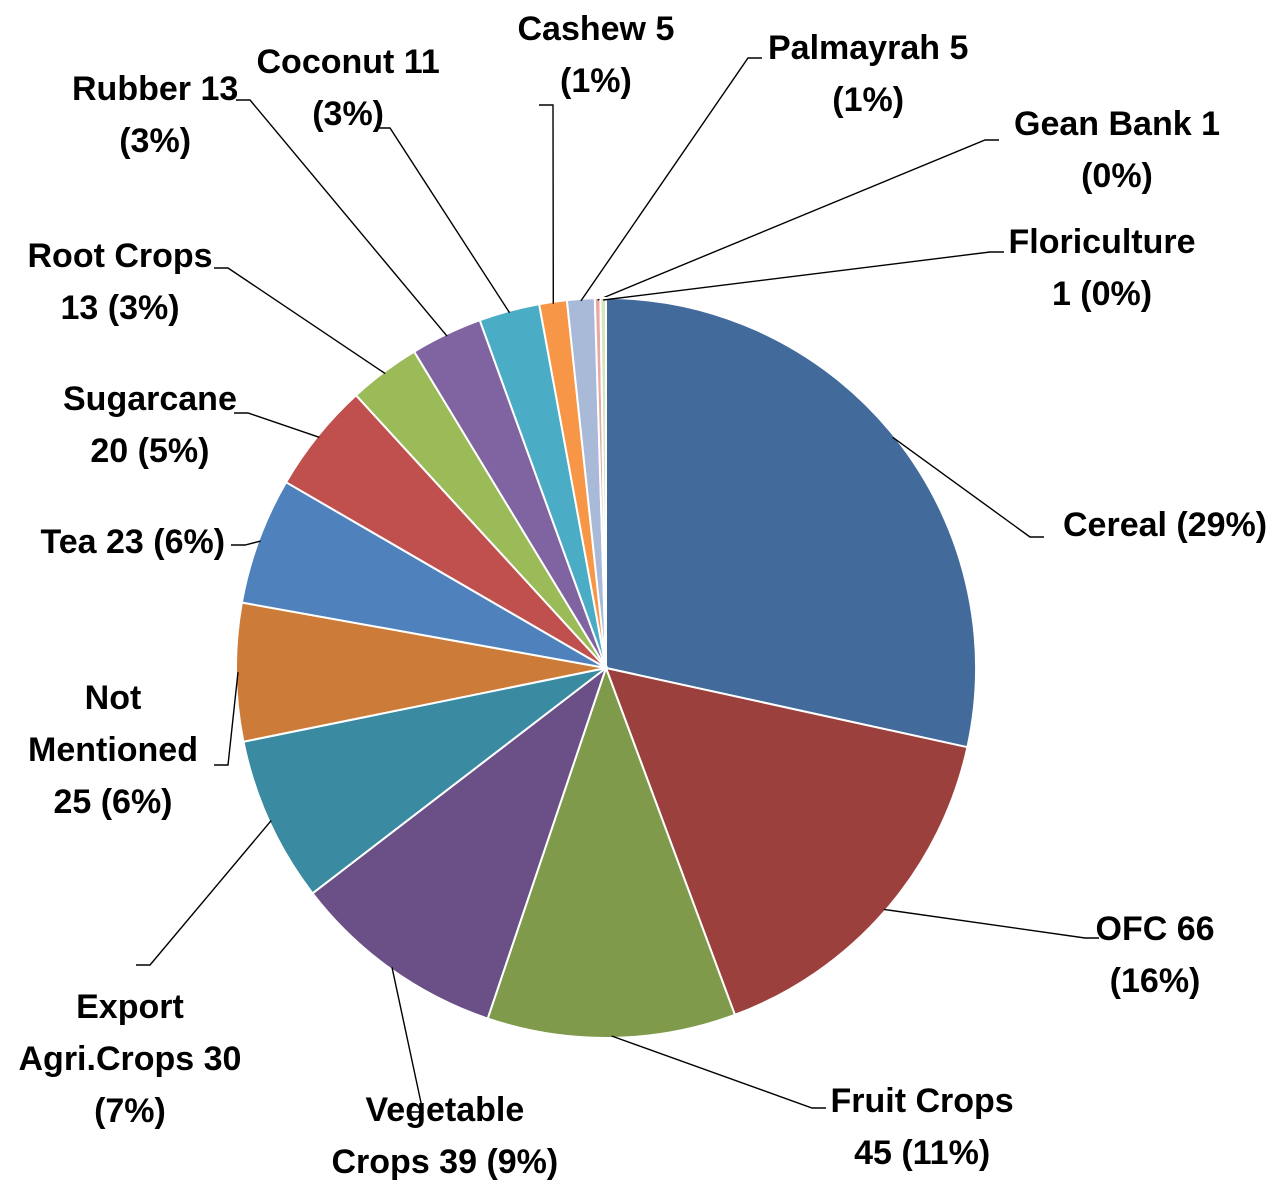 The width and height of the screenshot is (1278, 1190). I want to click on slice-label-sugarcane: Sugarcane 20 (5%), so click(150, 425).